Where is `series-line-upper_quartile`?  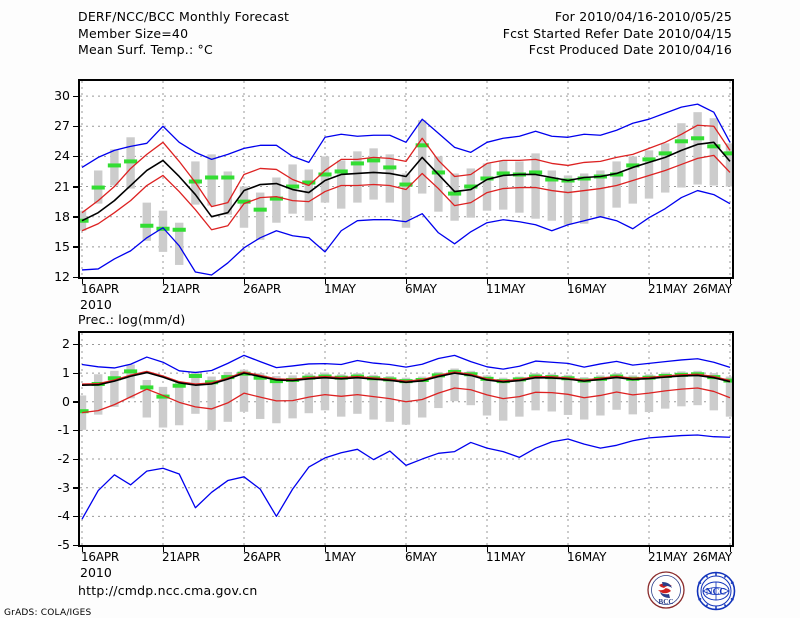 series-line-upper_quartile is located at coordinates (406, 169).